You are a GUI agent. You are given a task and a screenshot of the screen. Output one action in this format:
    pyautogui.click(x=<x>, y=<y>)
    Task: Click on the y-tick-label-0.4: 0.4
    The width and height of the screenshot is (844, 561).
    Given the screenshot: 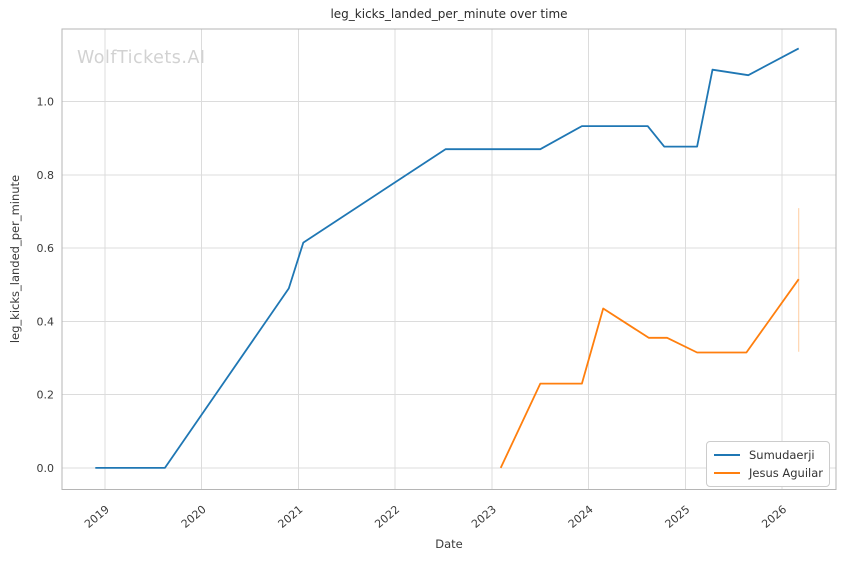 What is the action you would take?
    pyautogui.click(x=46, y=321)
    